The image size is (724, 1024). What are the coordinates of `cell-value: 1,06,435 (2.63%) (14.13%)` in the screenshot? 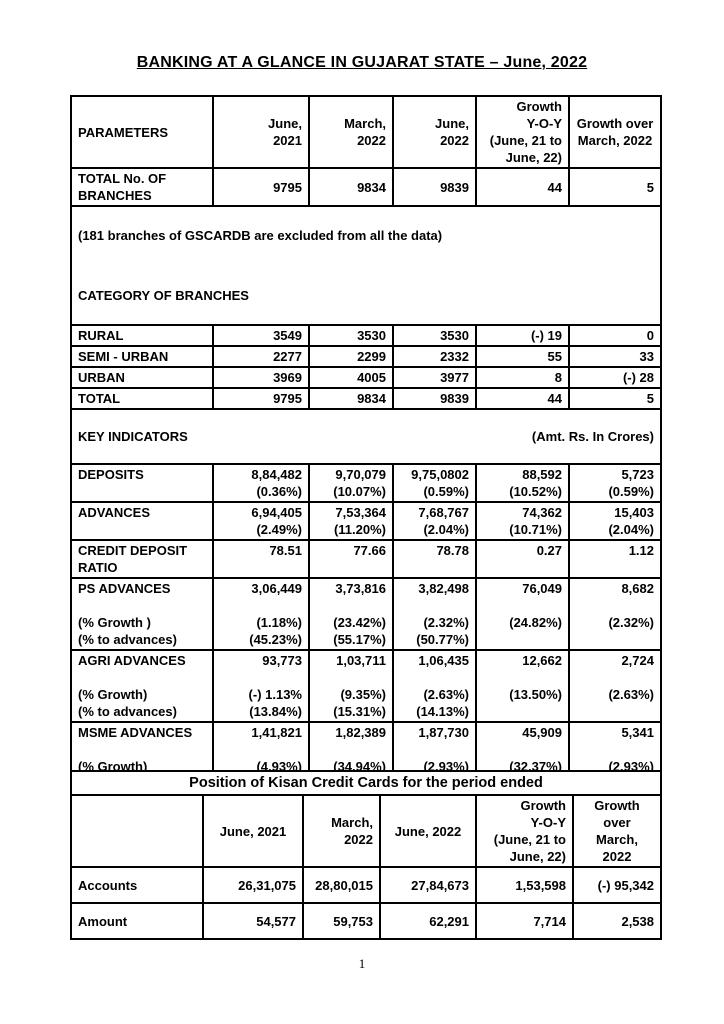 It's located at (434, 686).